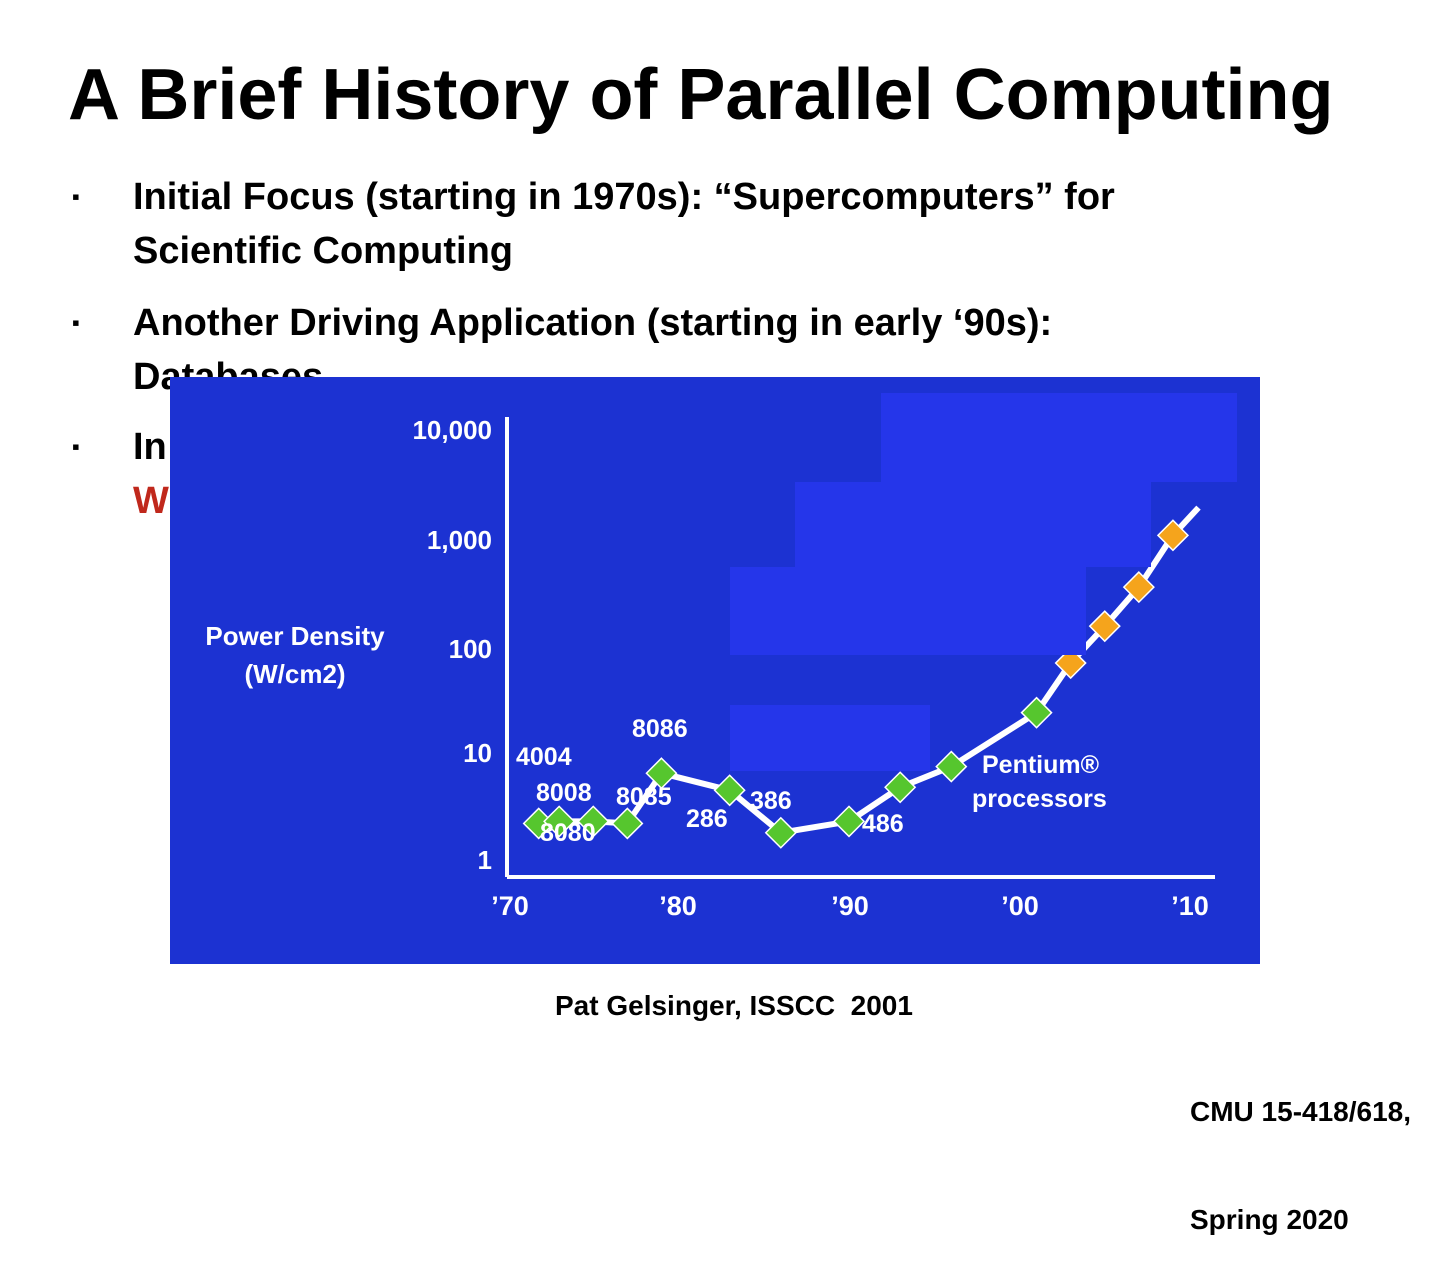 This screenshot has width=1440, height=1274. I want to click on source-caption: Pat Gelsinger, ISSCC 2001, so click(734, 1005).